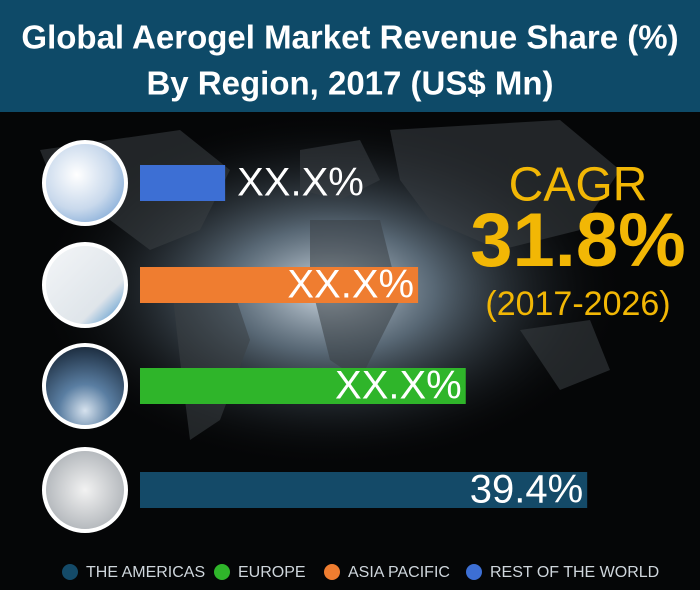  I want to click on value-label: 39.4%, so click(526, 490).